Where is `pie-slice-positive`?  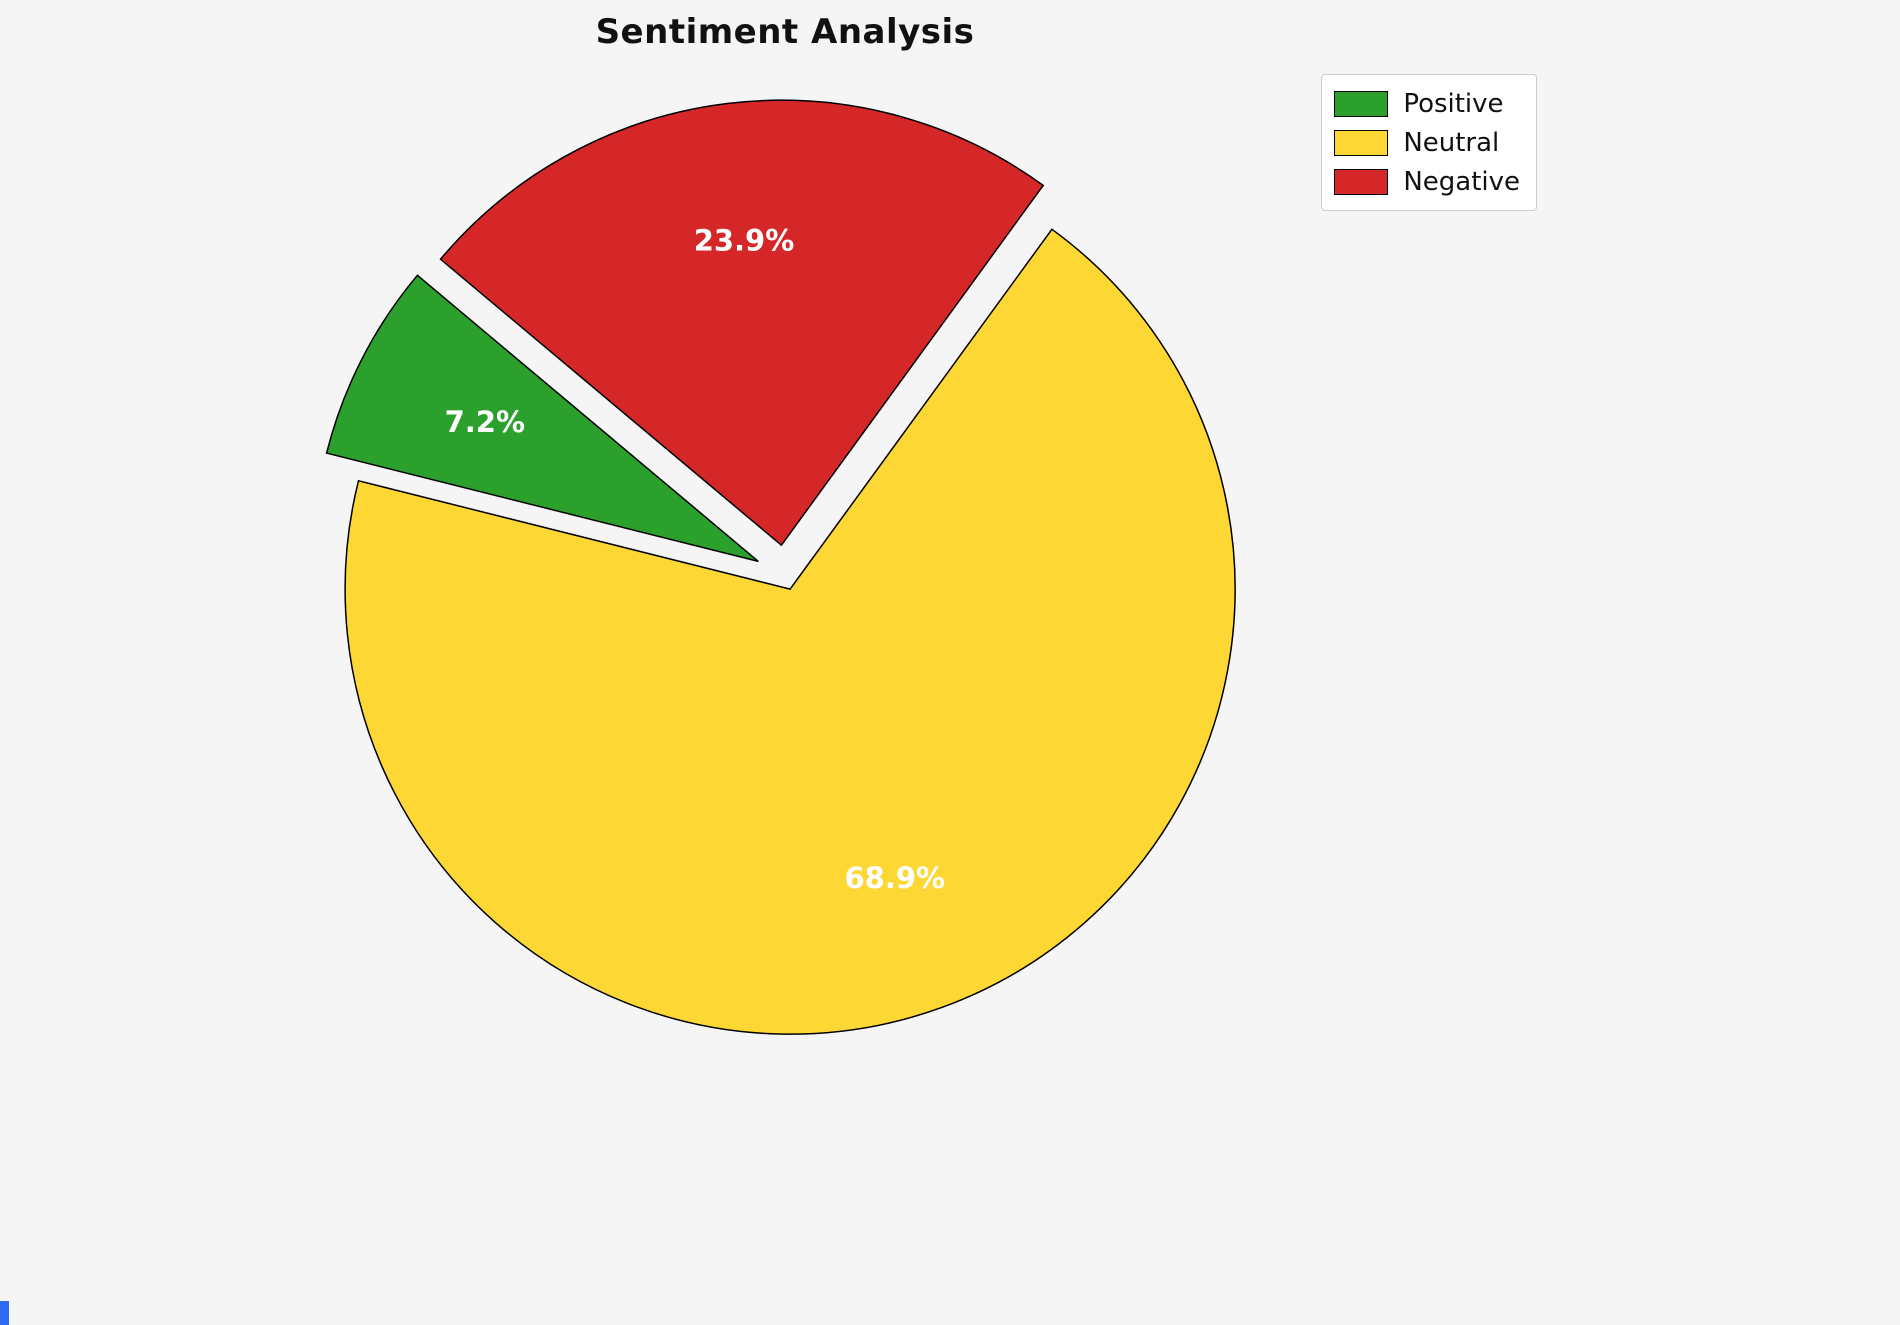 pie-slice-positive is located at coordinates (542, 418).